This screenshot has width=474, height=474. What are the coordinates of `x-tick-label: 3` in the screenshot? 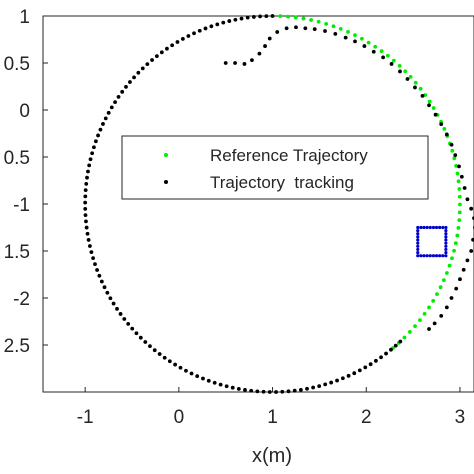 It's located at (460, 417).